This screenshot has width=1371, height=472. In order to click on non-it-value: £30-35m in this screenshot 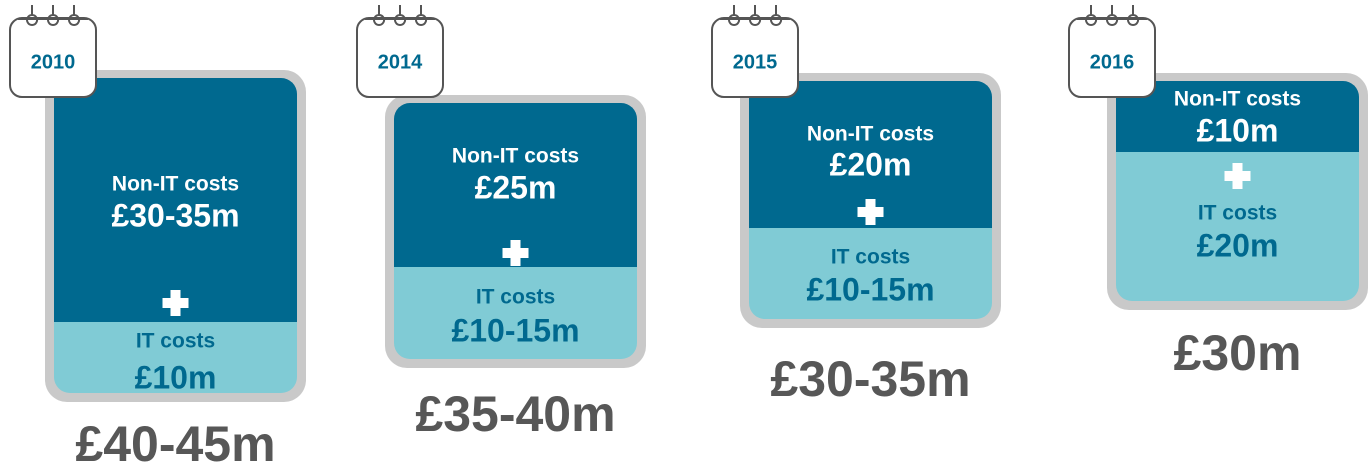, I will do `click(175, 215)`.